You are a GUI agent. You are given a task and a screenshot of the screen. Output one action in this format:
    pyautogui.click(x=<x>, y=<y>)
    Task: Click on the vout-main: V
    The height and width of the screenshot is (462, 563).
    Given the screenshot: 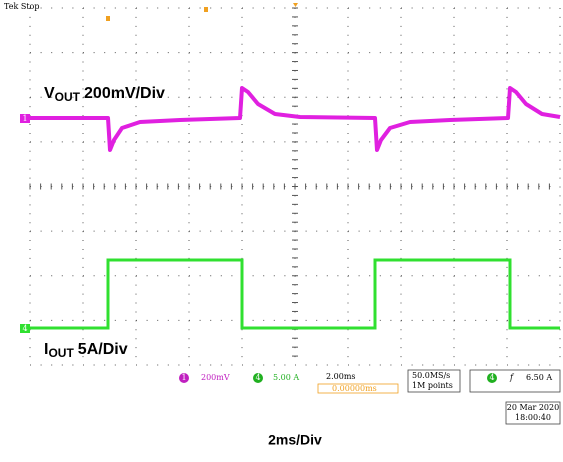 What is the action you would take?
    pyautogui.click(x=49, y=93)
    